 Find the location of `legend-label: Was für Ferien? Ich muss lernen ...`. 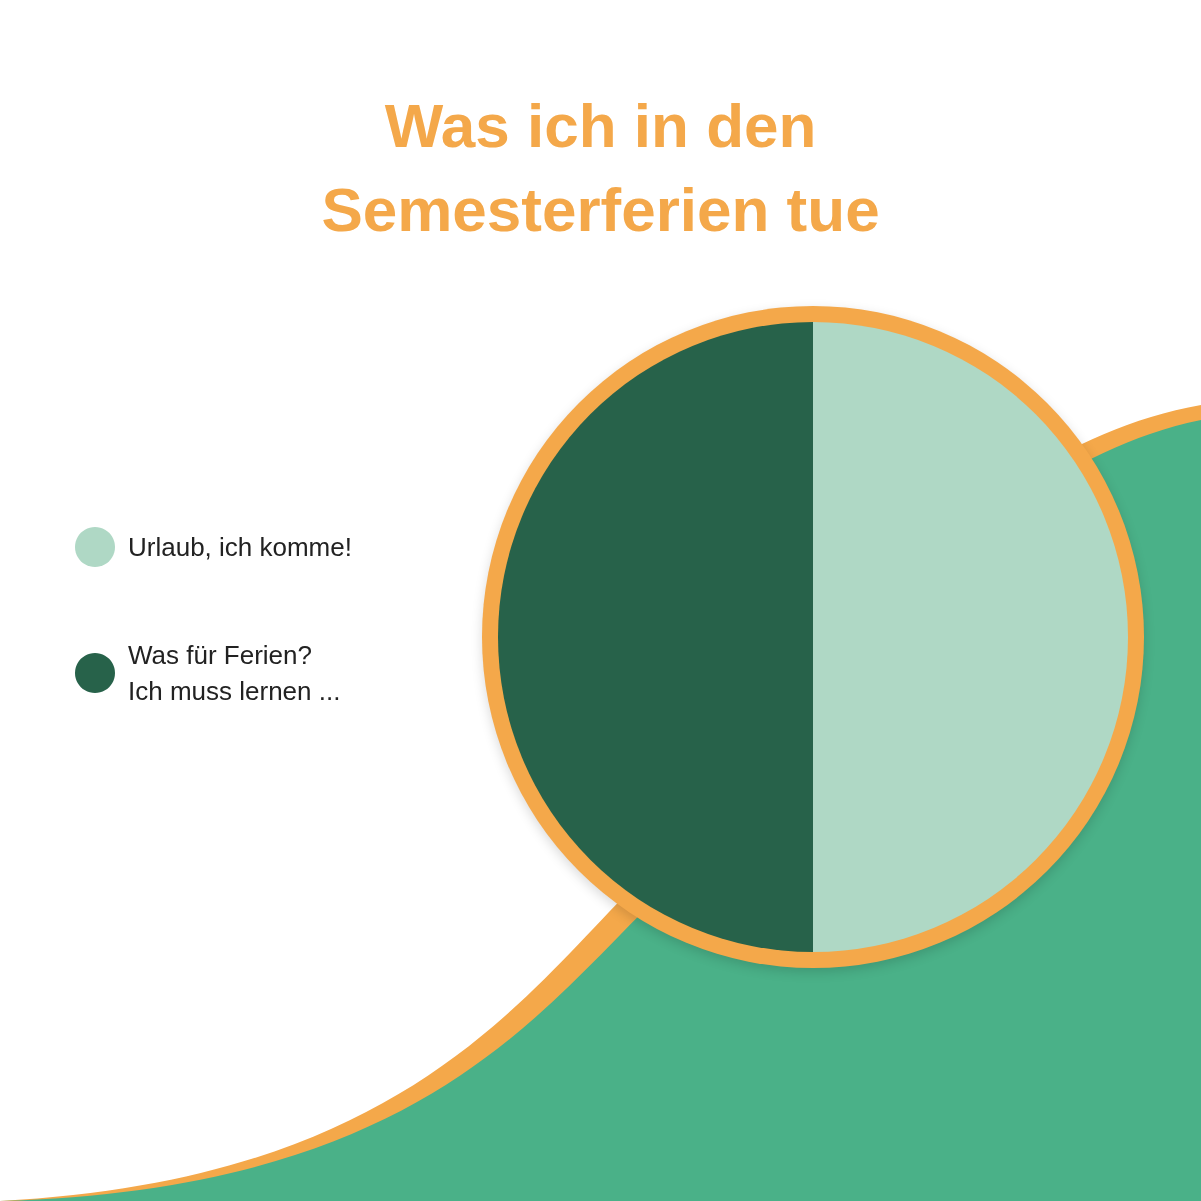

legend-label: Was für Ferien? Ich muss lernen ... is located at coordinates (234, 673).